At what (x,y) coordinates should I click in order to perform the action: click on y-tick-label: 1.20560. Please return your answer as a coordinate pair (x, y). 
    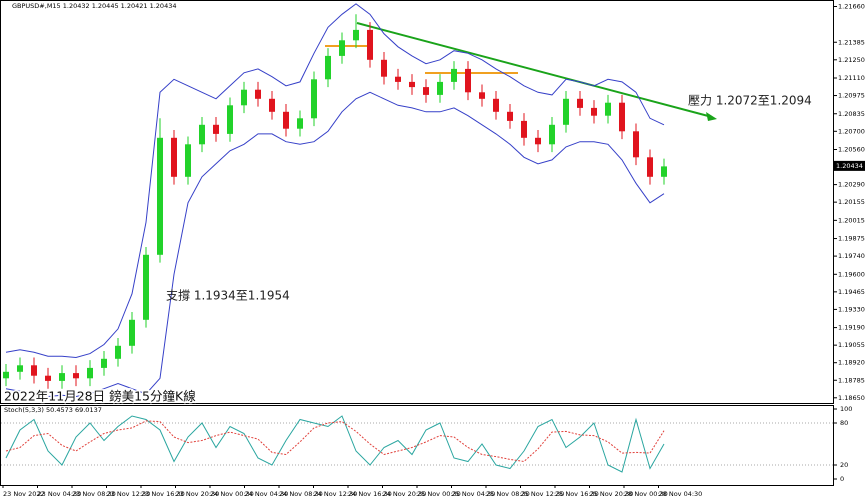
    Looking at the image, I should click on (851, 150).